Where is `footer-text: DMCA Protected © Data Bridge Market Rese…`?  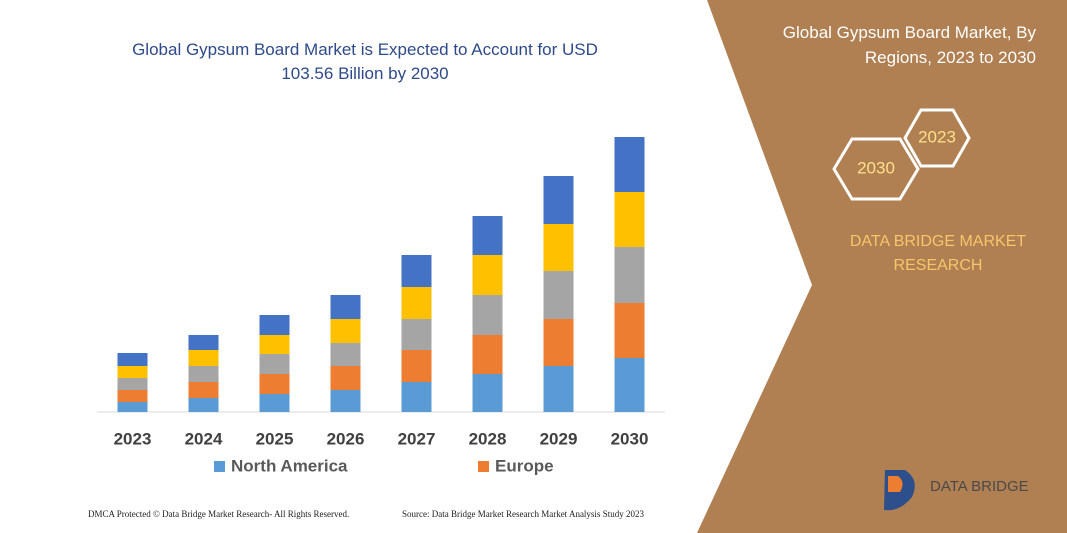 footer-text: DMCA Protected © Data Bridge Market Rese… is located at coordinates (218, 514).